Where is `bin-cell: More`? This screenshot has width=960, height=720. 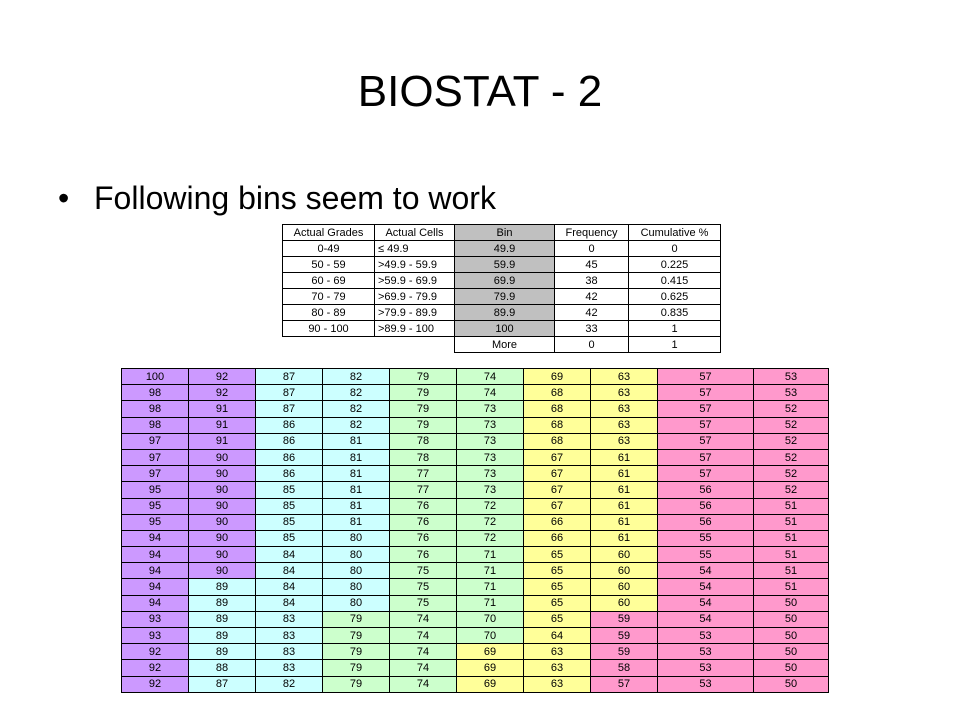
bin-cell: More is located at coordinates (504, 344).